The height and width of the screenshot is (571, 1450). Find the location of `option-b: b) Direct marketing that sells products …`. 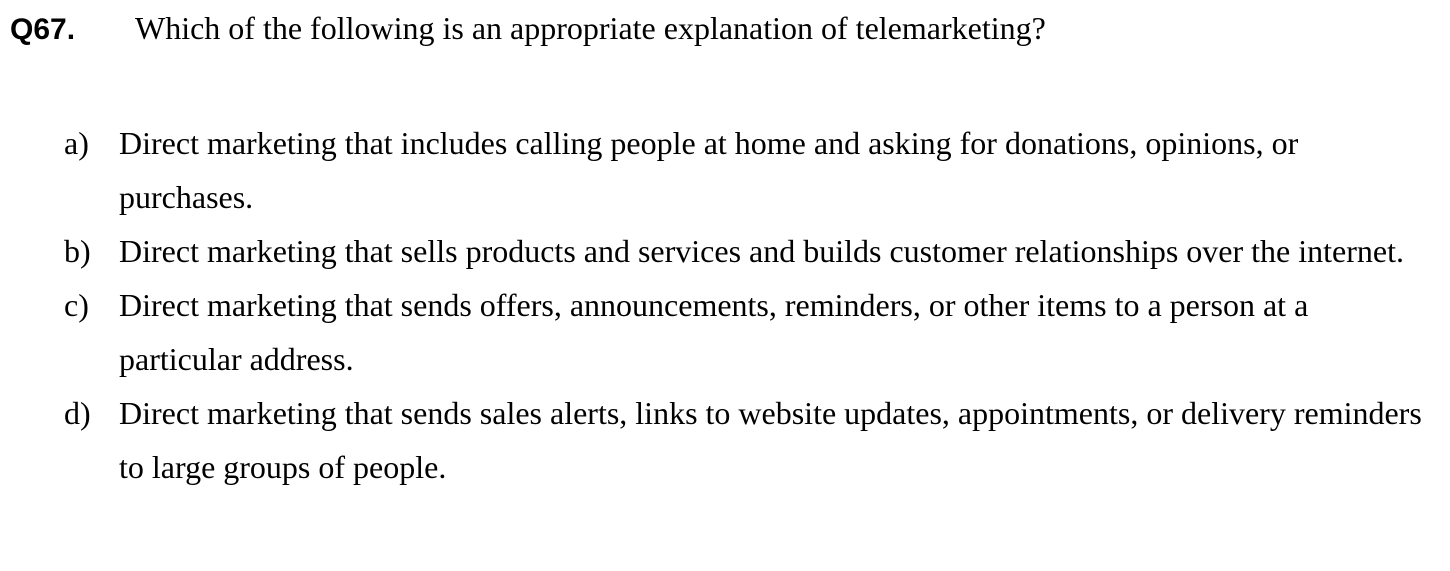

option-b: b) Direct marketing that sells products … is located at coordinates (749, 251).